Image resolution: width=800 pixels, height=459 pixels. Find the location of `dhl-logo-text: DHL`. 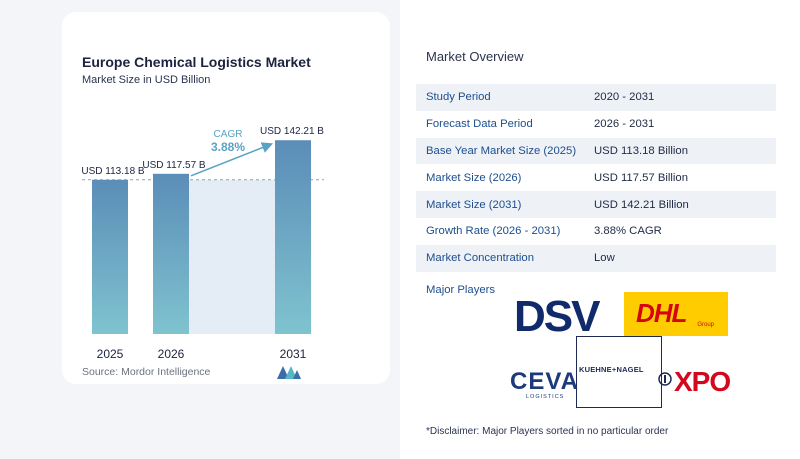

dhl-logo-text: DHL is located at coordinates (661, 313).